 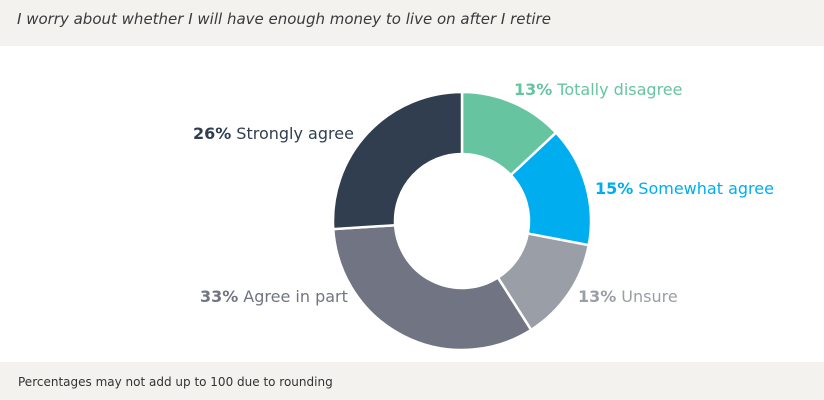 I want to click on donut-slice-agree-in-part, so click(x=432, y=287).